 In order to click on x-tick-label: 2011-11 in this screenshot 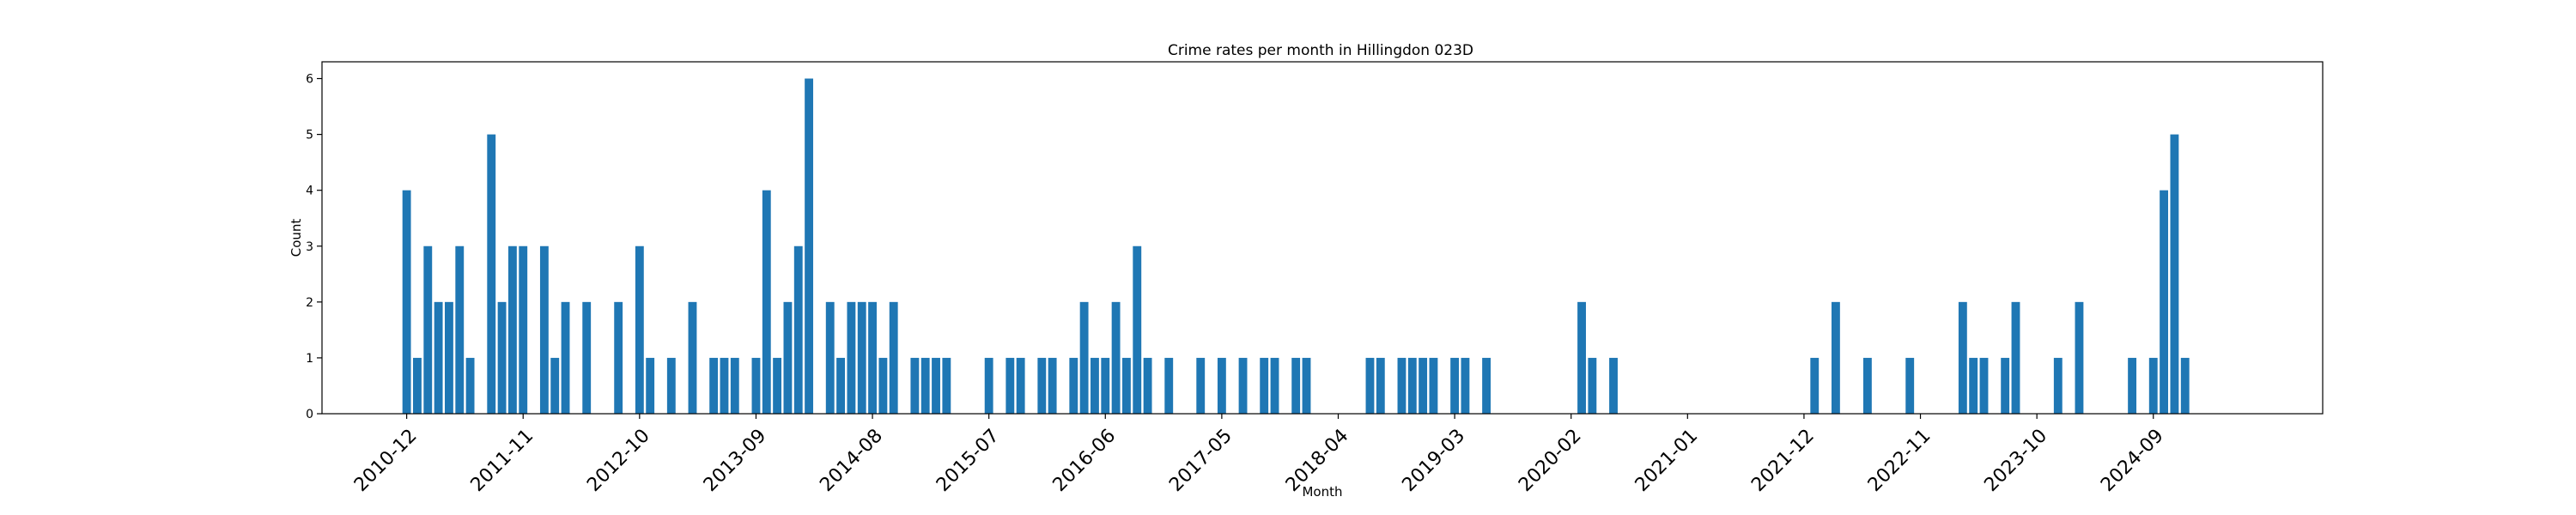, I will do `click(503, 460)`.